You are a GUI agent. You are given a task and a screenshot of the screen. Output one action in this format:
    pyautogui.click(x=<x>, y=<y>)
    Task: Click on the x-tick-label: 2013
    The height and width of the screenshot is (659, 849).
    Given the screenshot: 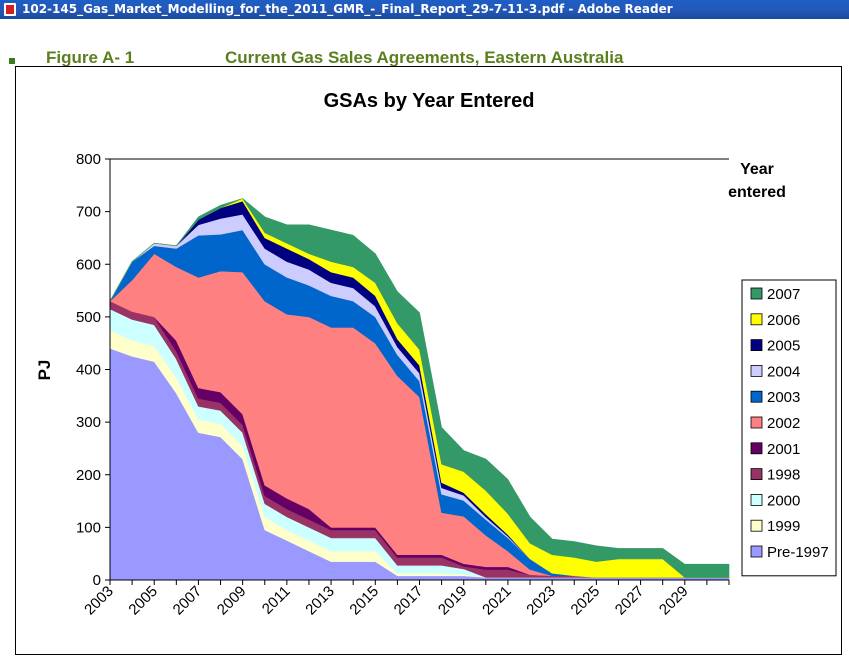 What is the action you would take?
    pyautogui.click(x=320, y=601)
    